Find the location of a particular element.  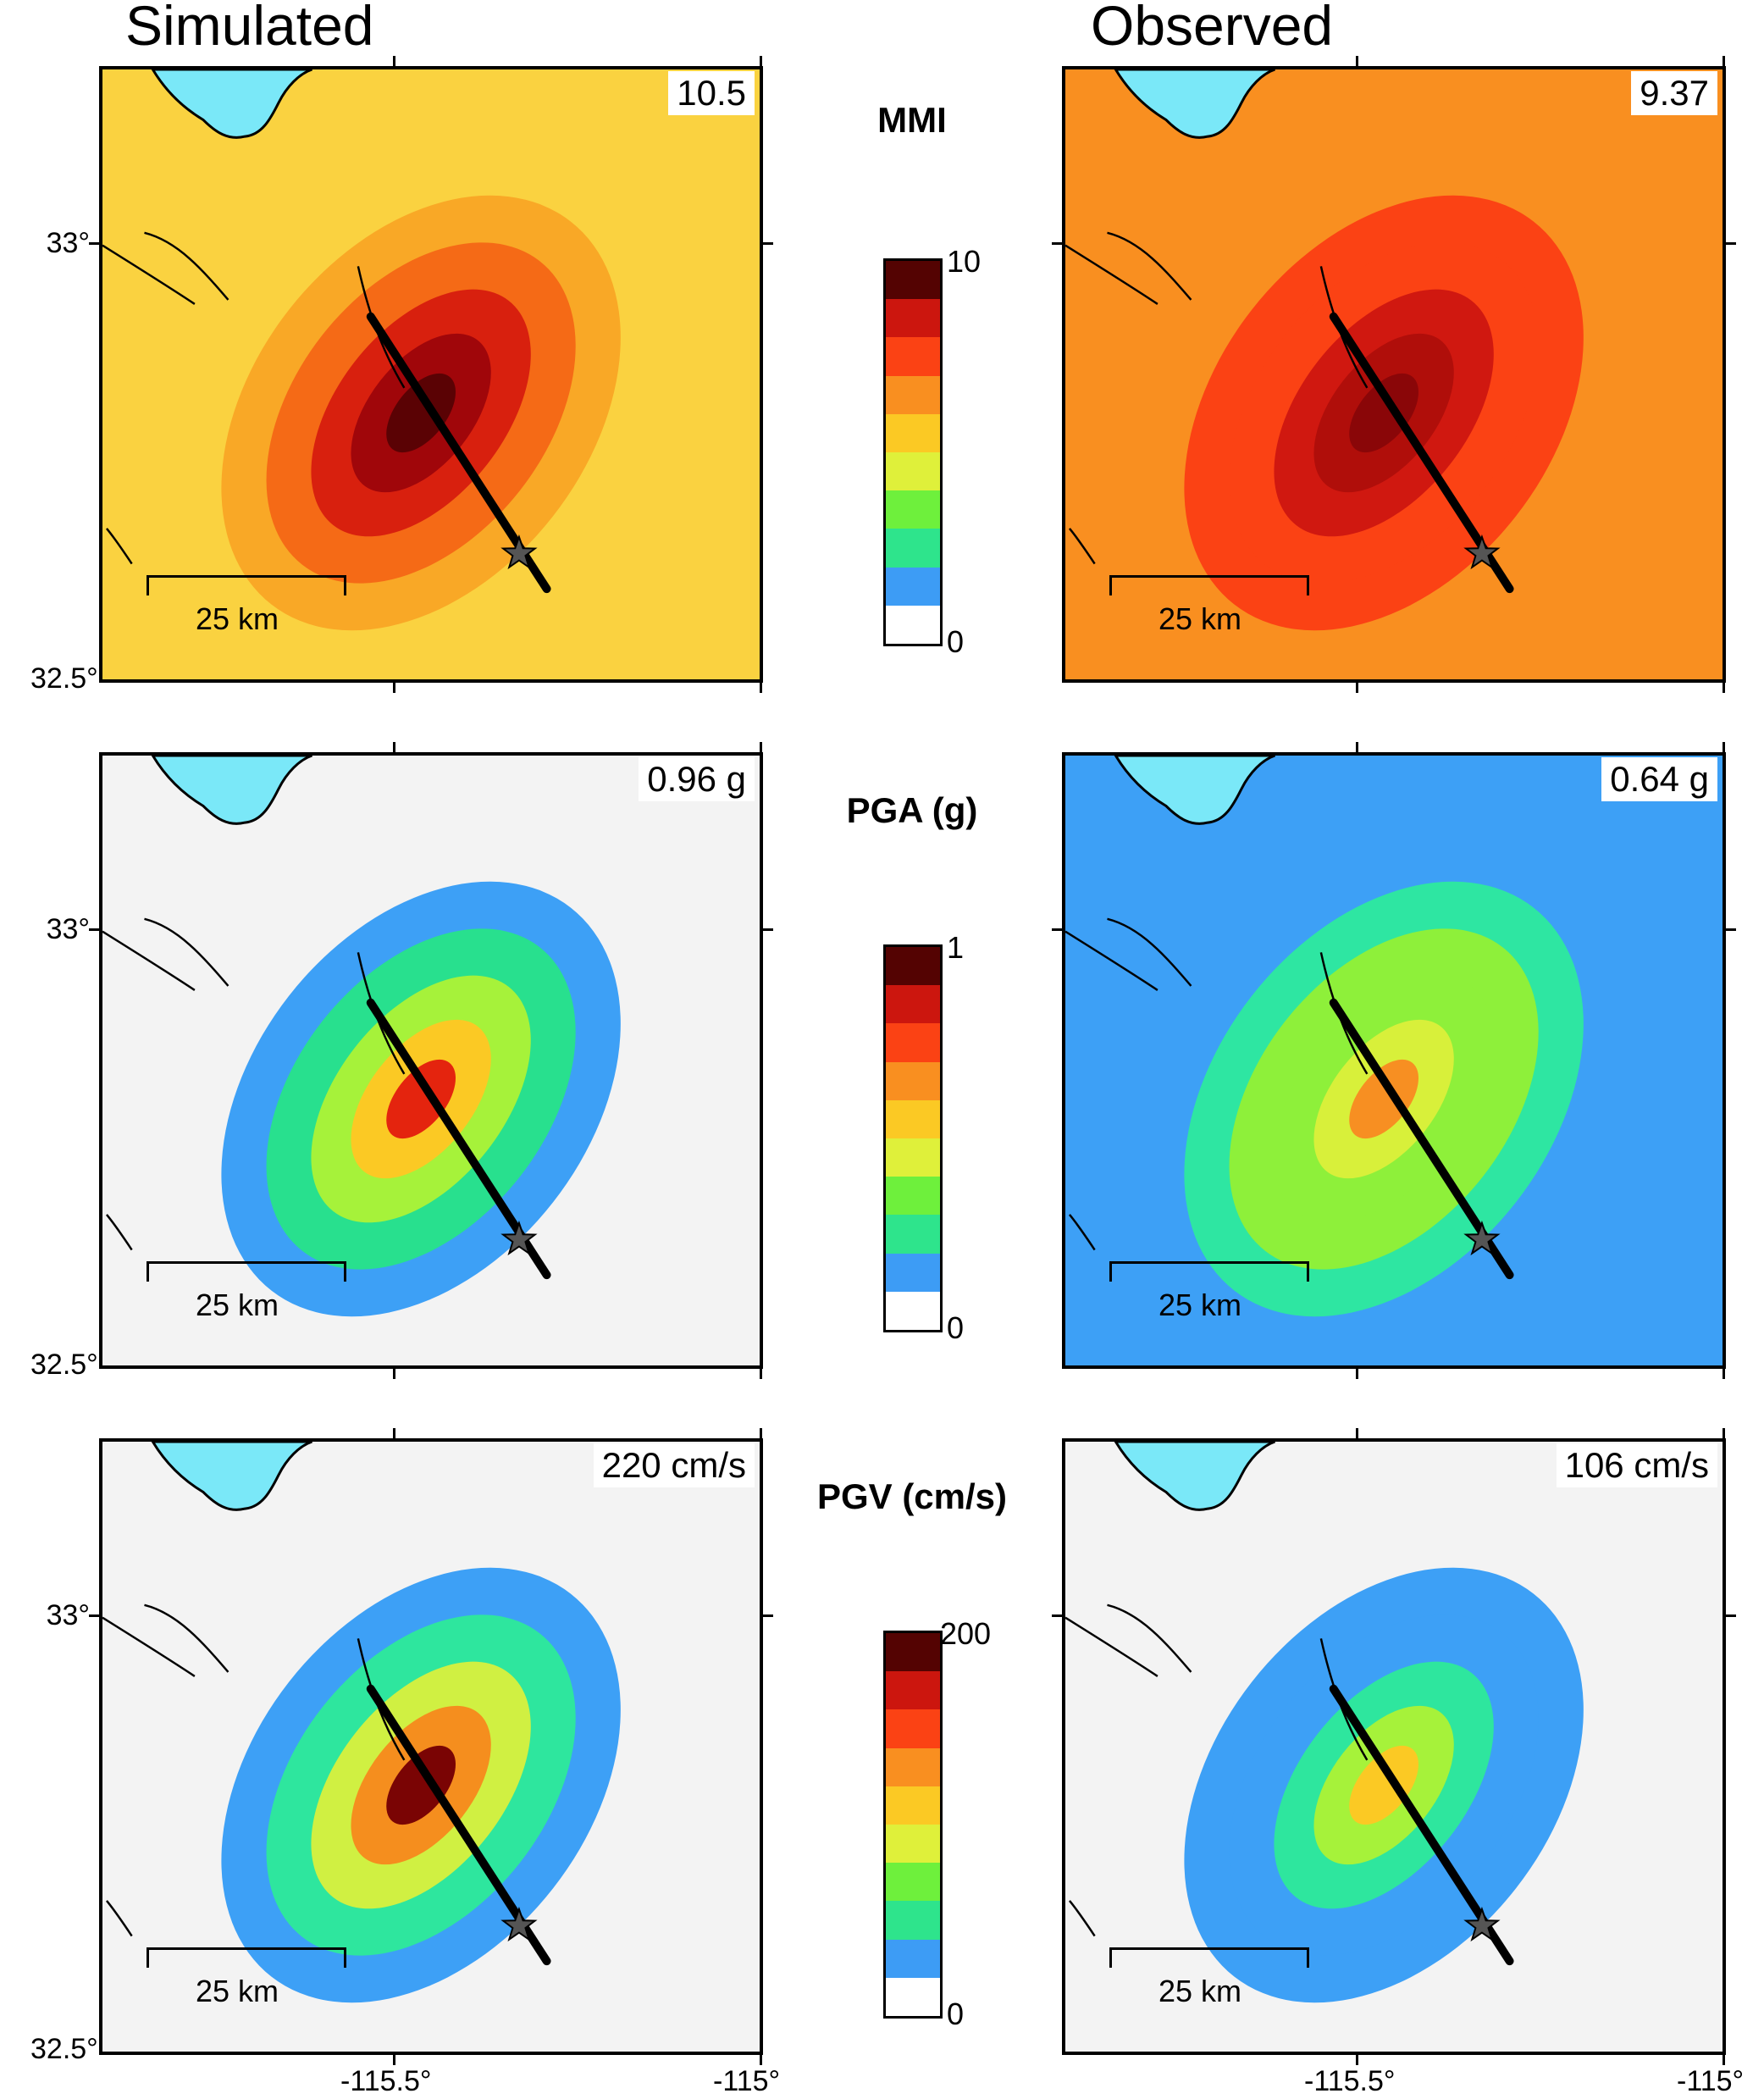

max-value-label: 10.5 is located at coordinates (711, 93).